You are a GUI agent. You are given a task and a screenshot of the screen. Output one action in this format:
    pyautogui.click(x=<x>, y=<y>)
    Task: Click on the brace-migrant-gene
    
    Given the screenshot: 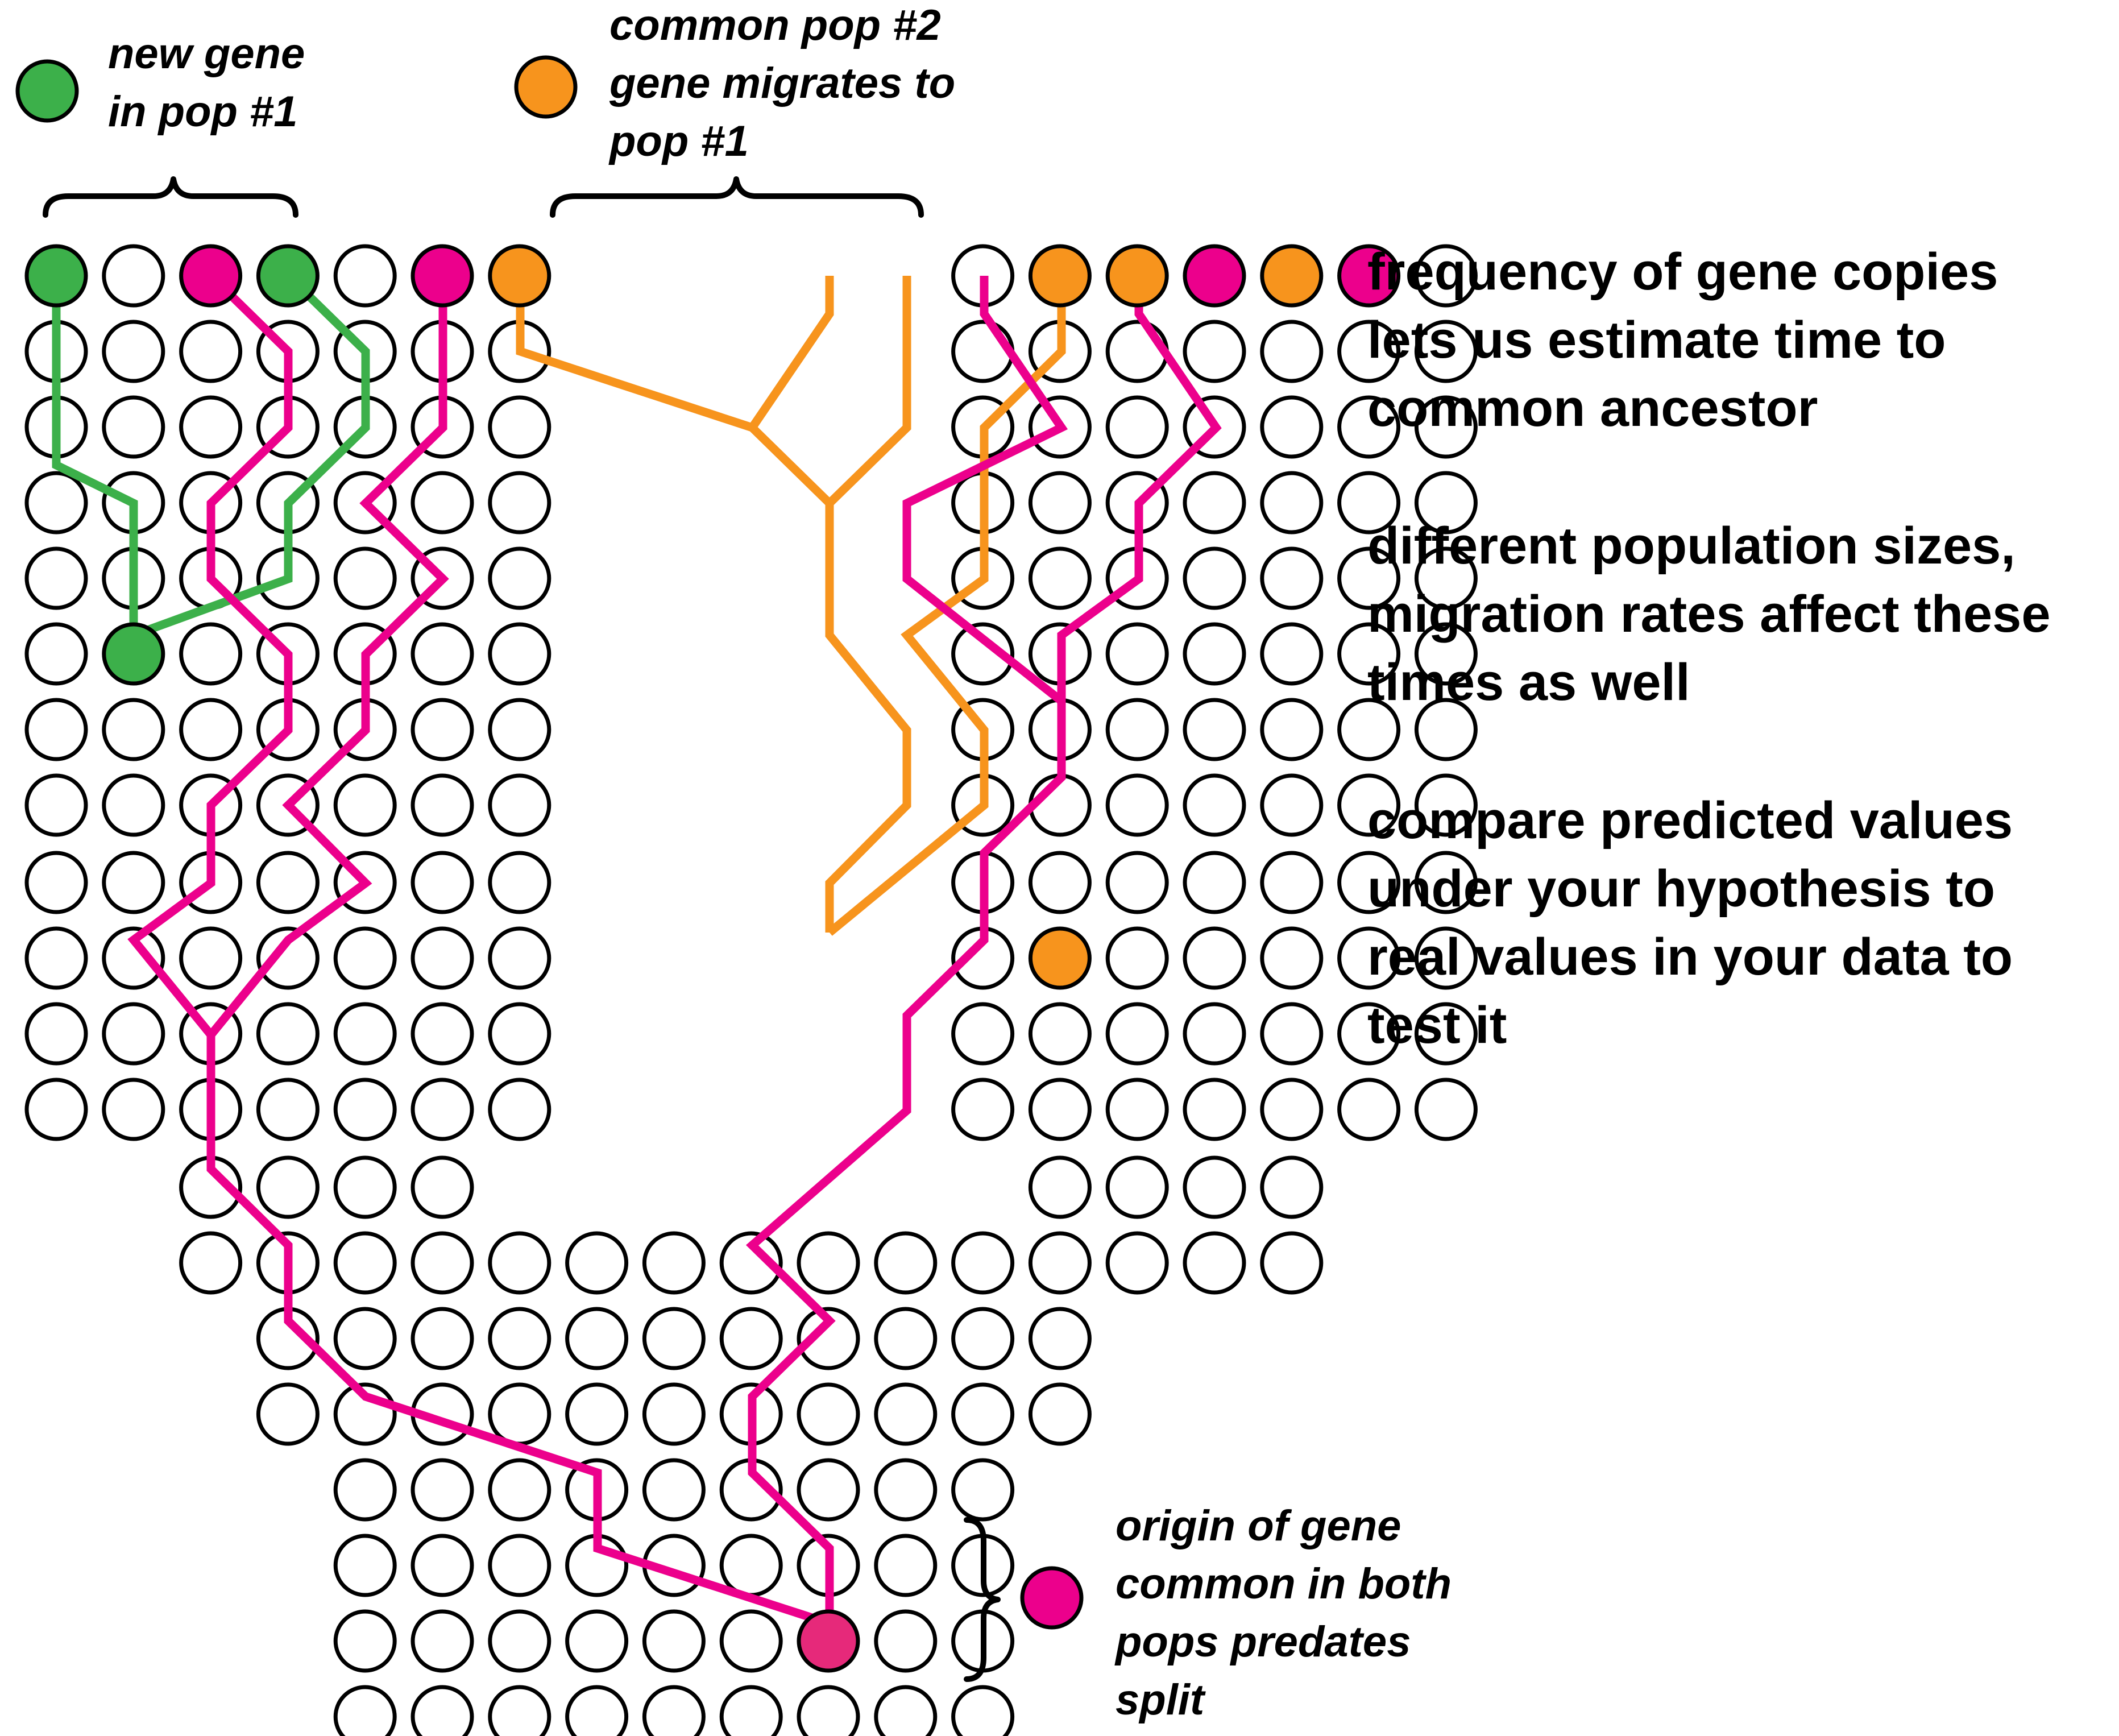 What is the action you would take?
    pyautogui.click(x=737, y=197)
    